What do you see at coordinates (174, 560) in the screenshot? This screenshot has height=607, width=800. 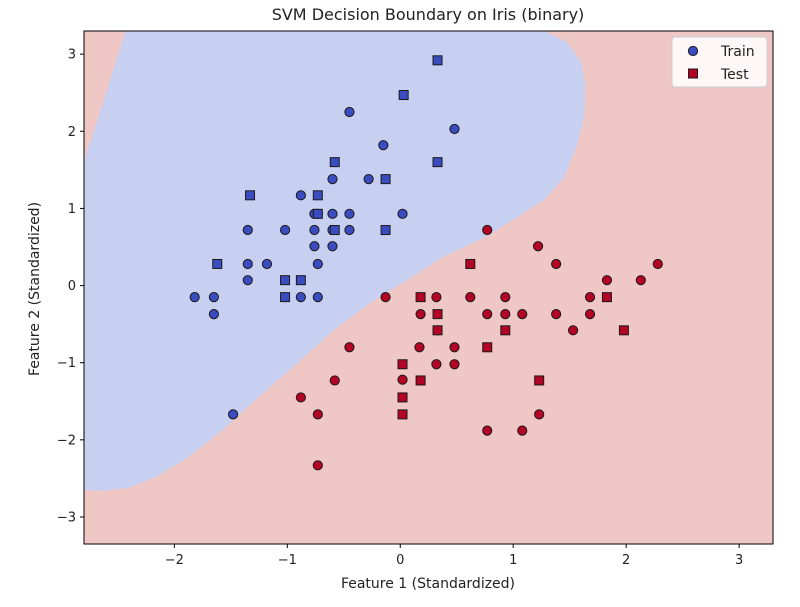 I see `x-tick-label: −2` at bounding box center [174, 560].